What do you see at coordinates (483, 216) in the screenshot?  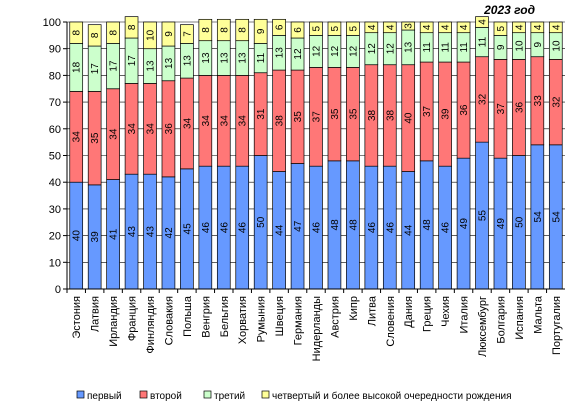 I see `data-label: 55` at bounding box center [483, 216].